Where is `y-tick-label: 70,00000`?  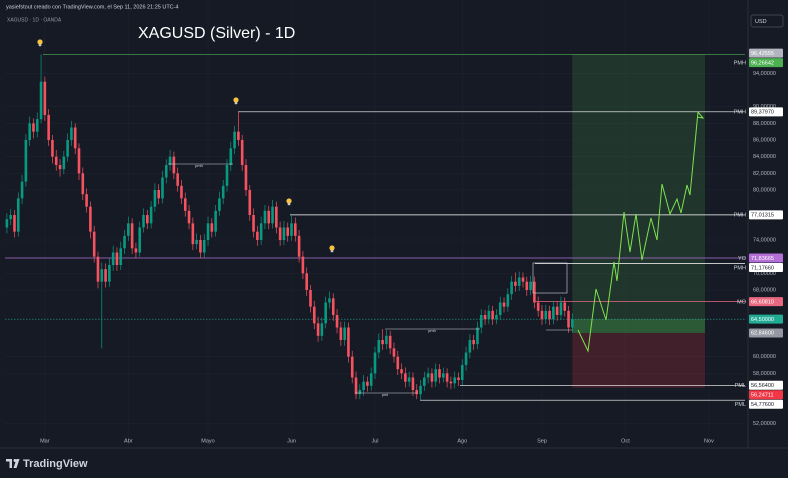
y-tick-label: 70,00000 is located at coordinates (764, 274).